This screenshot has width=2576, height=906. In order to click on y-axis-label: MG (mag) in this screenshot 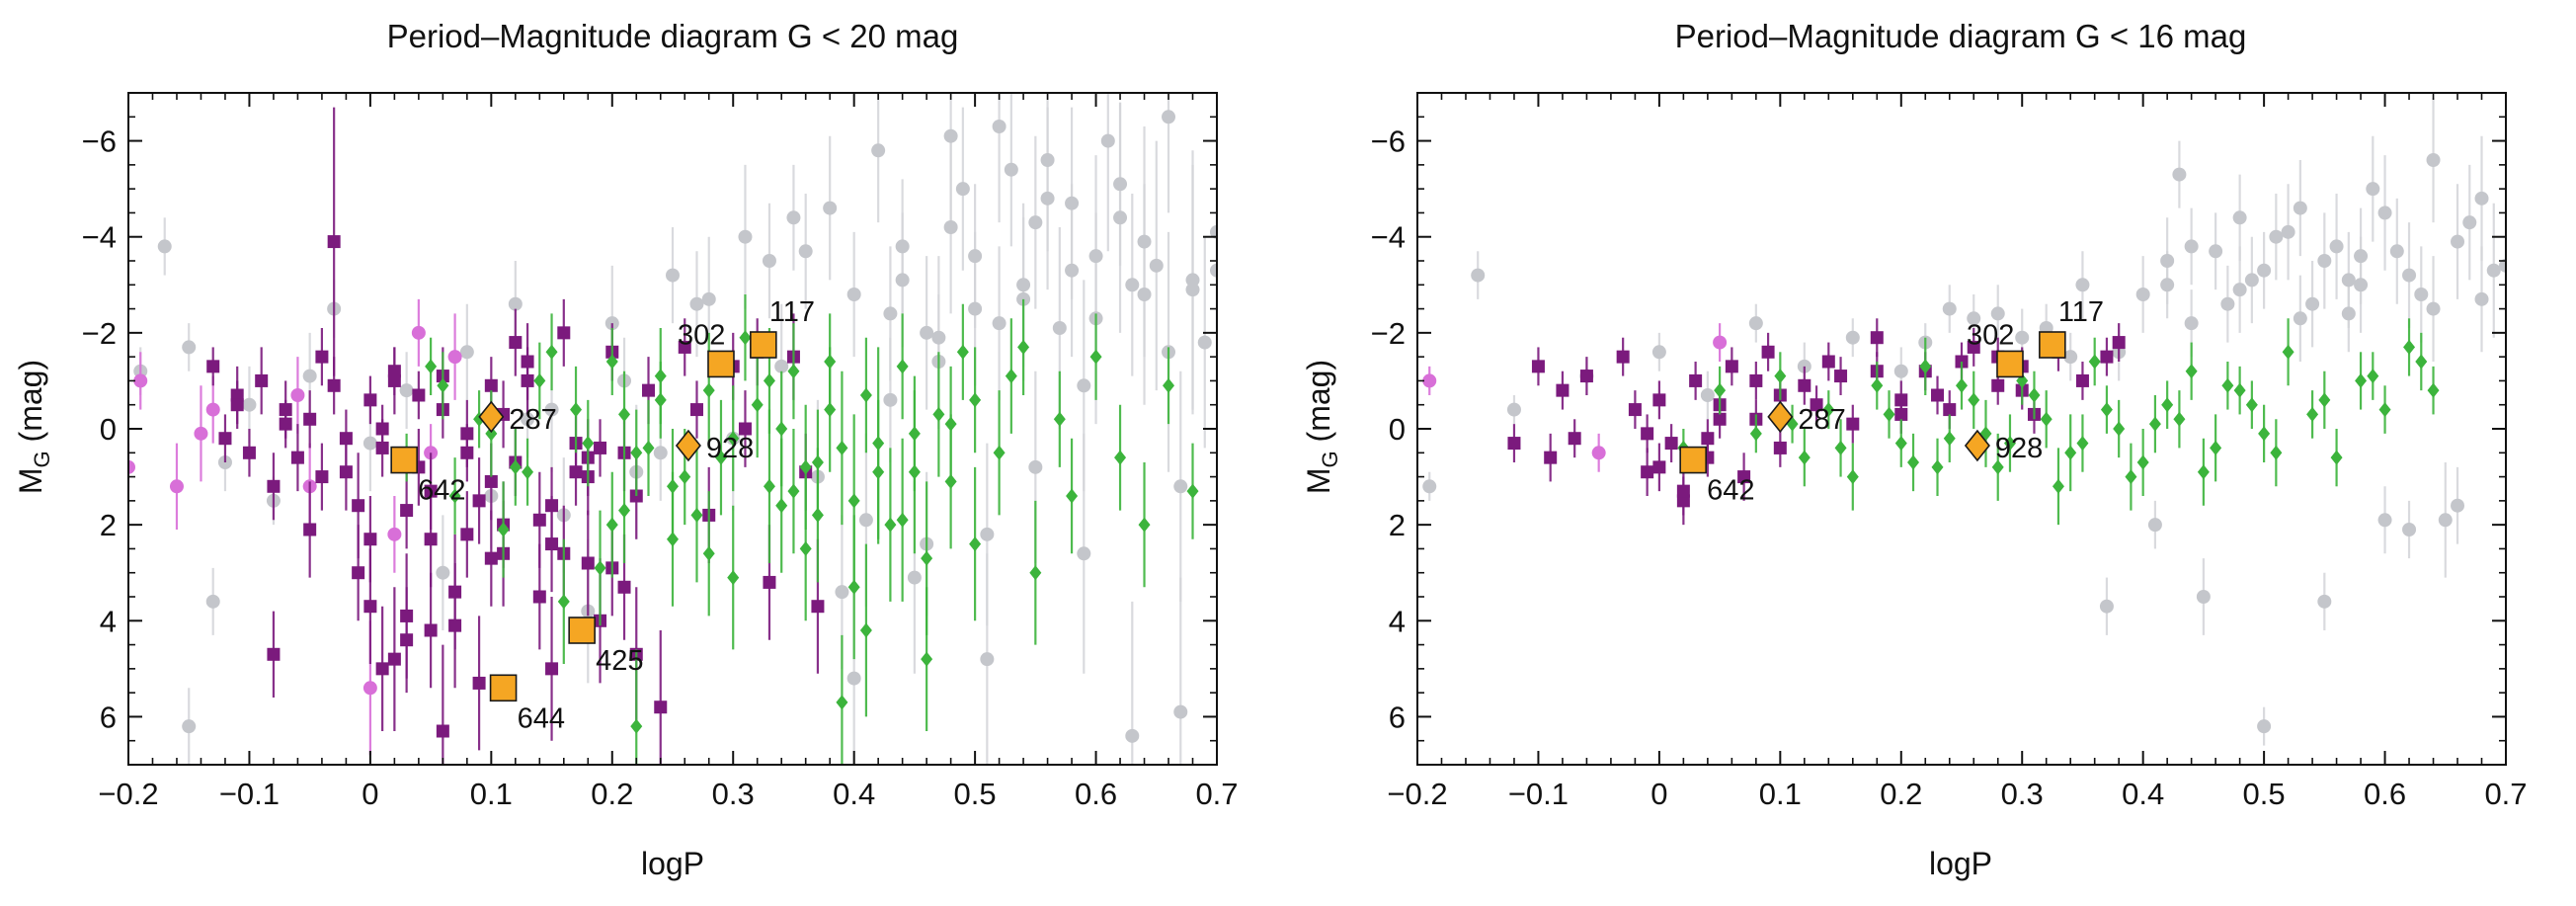, I will do `click(33, 427)`.